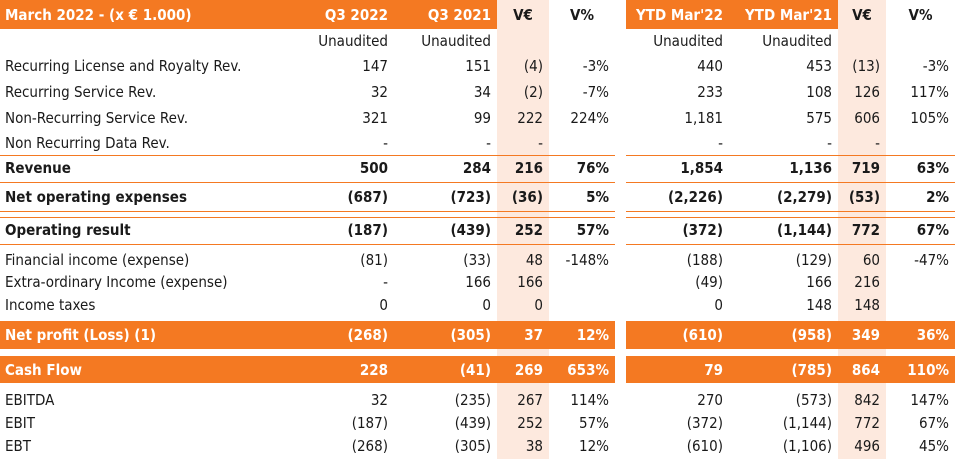 The width and height of the screenshot is (968, 459). I want to click on cell-var-eur: 166, so click(523, 282).